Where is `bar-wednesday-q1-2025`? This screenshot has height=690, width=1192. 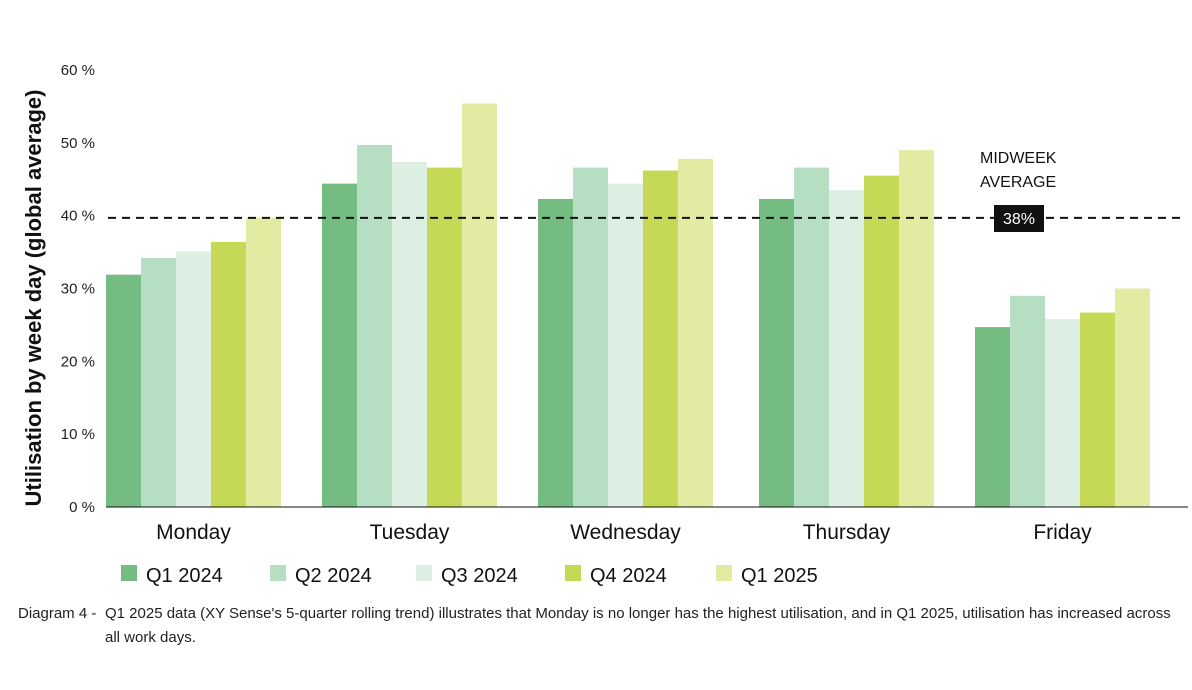 bar-wednesday-q1-2025 is located at coordinates (695, 332).